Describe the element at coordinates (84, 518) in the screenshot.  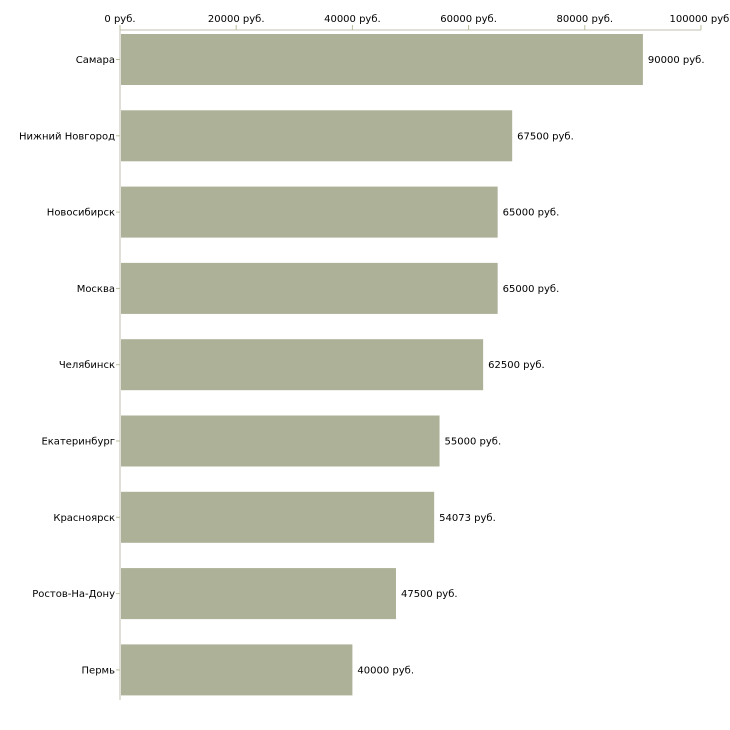
I see `category-label: Красноярск` at that location.